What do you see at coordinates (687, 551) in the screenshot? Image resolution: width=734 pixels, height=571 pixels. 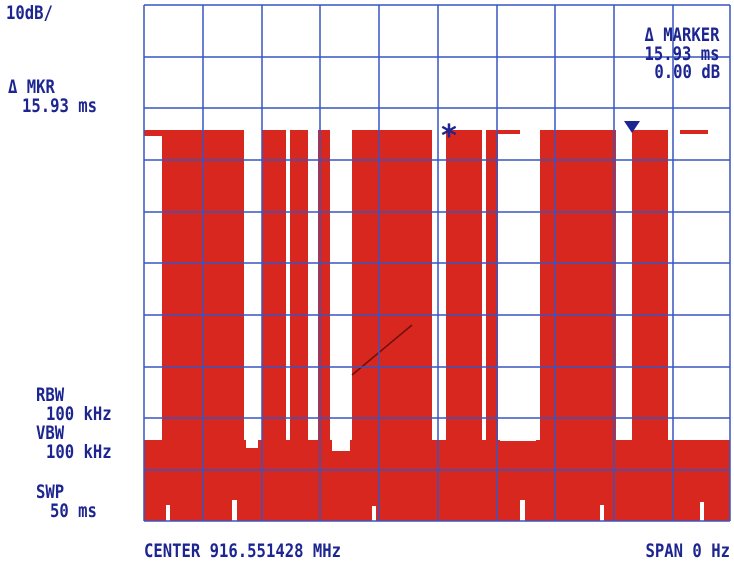 I see `span: SPAN 0 Hz` at bounding box center [687, 551].